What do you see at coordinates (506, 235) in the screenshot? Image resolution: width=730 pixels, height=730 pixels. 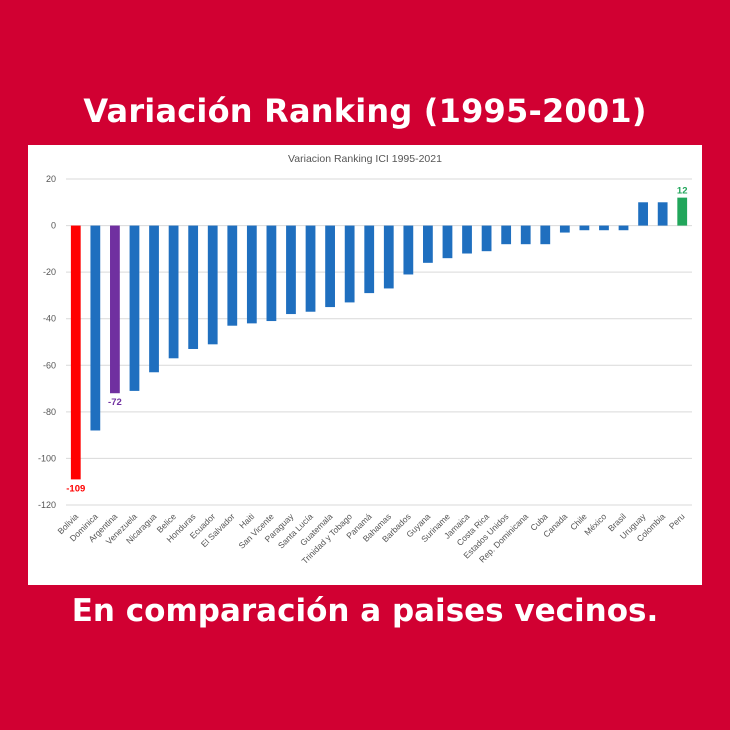 I see `bar-estados-unidos` at bounding box center [506, 235].